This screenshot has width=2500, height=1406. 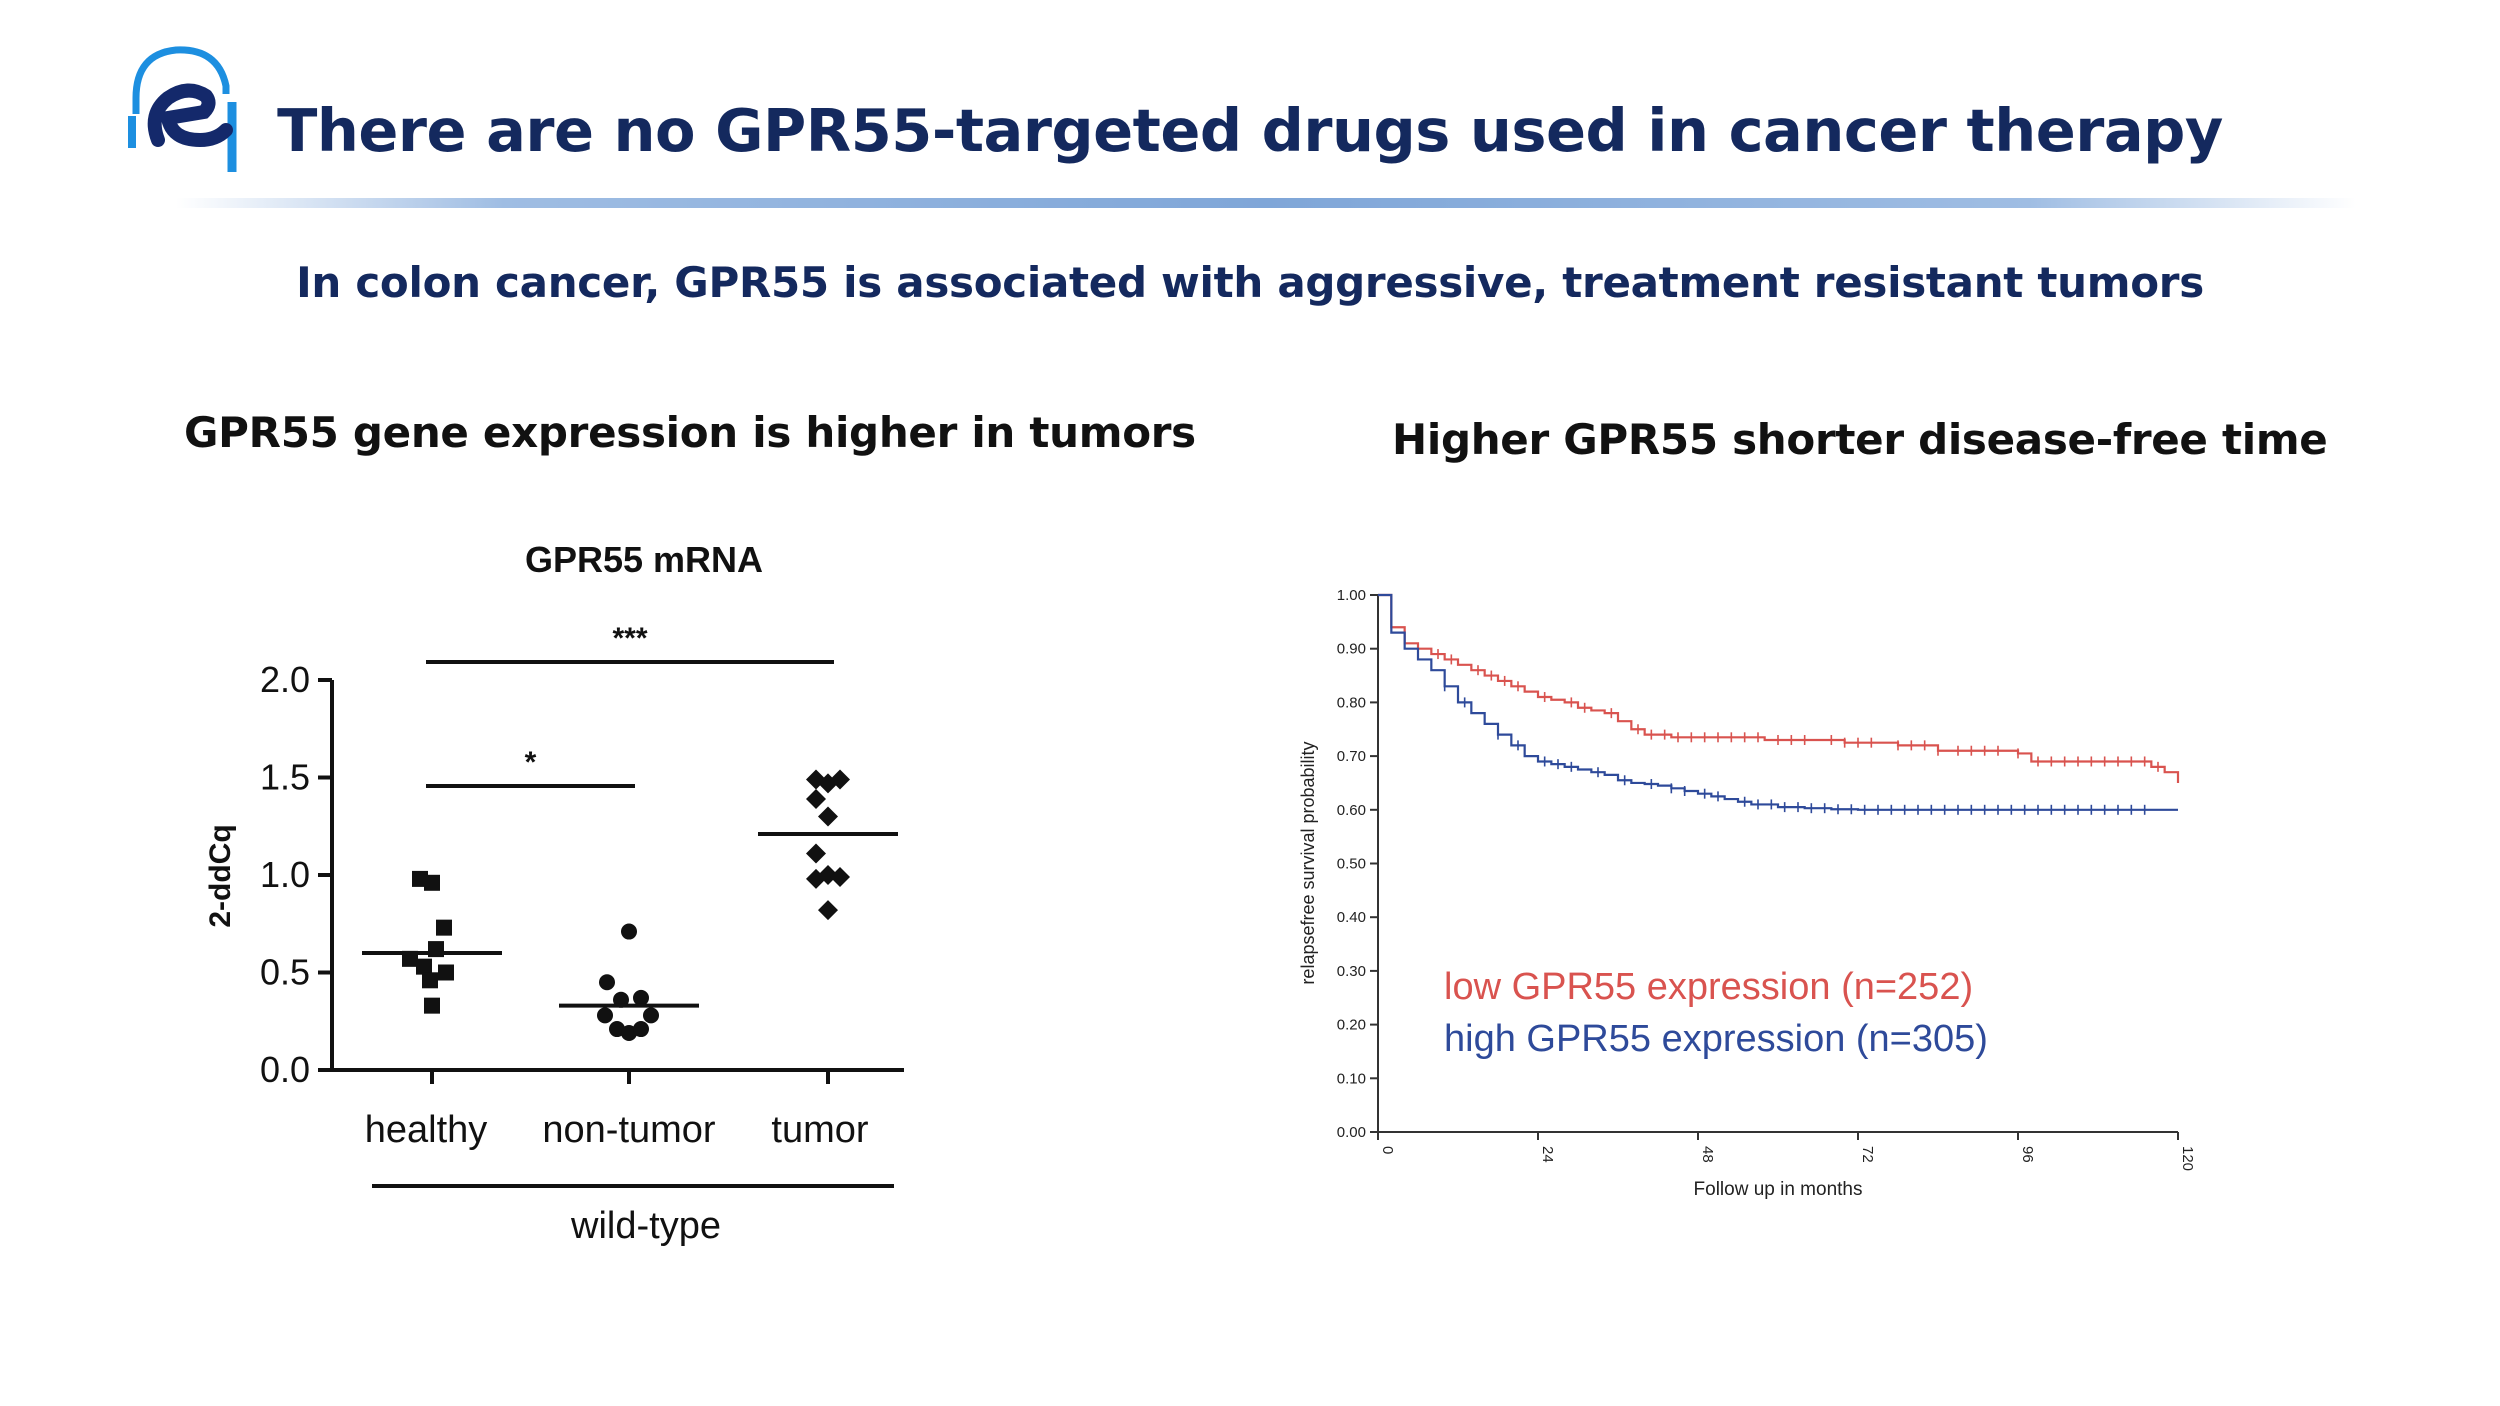 I want to click on y-tick-label: 0.90, so click(x=1351, y=649).